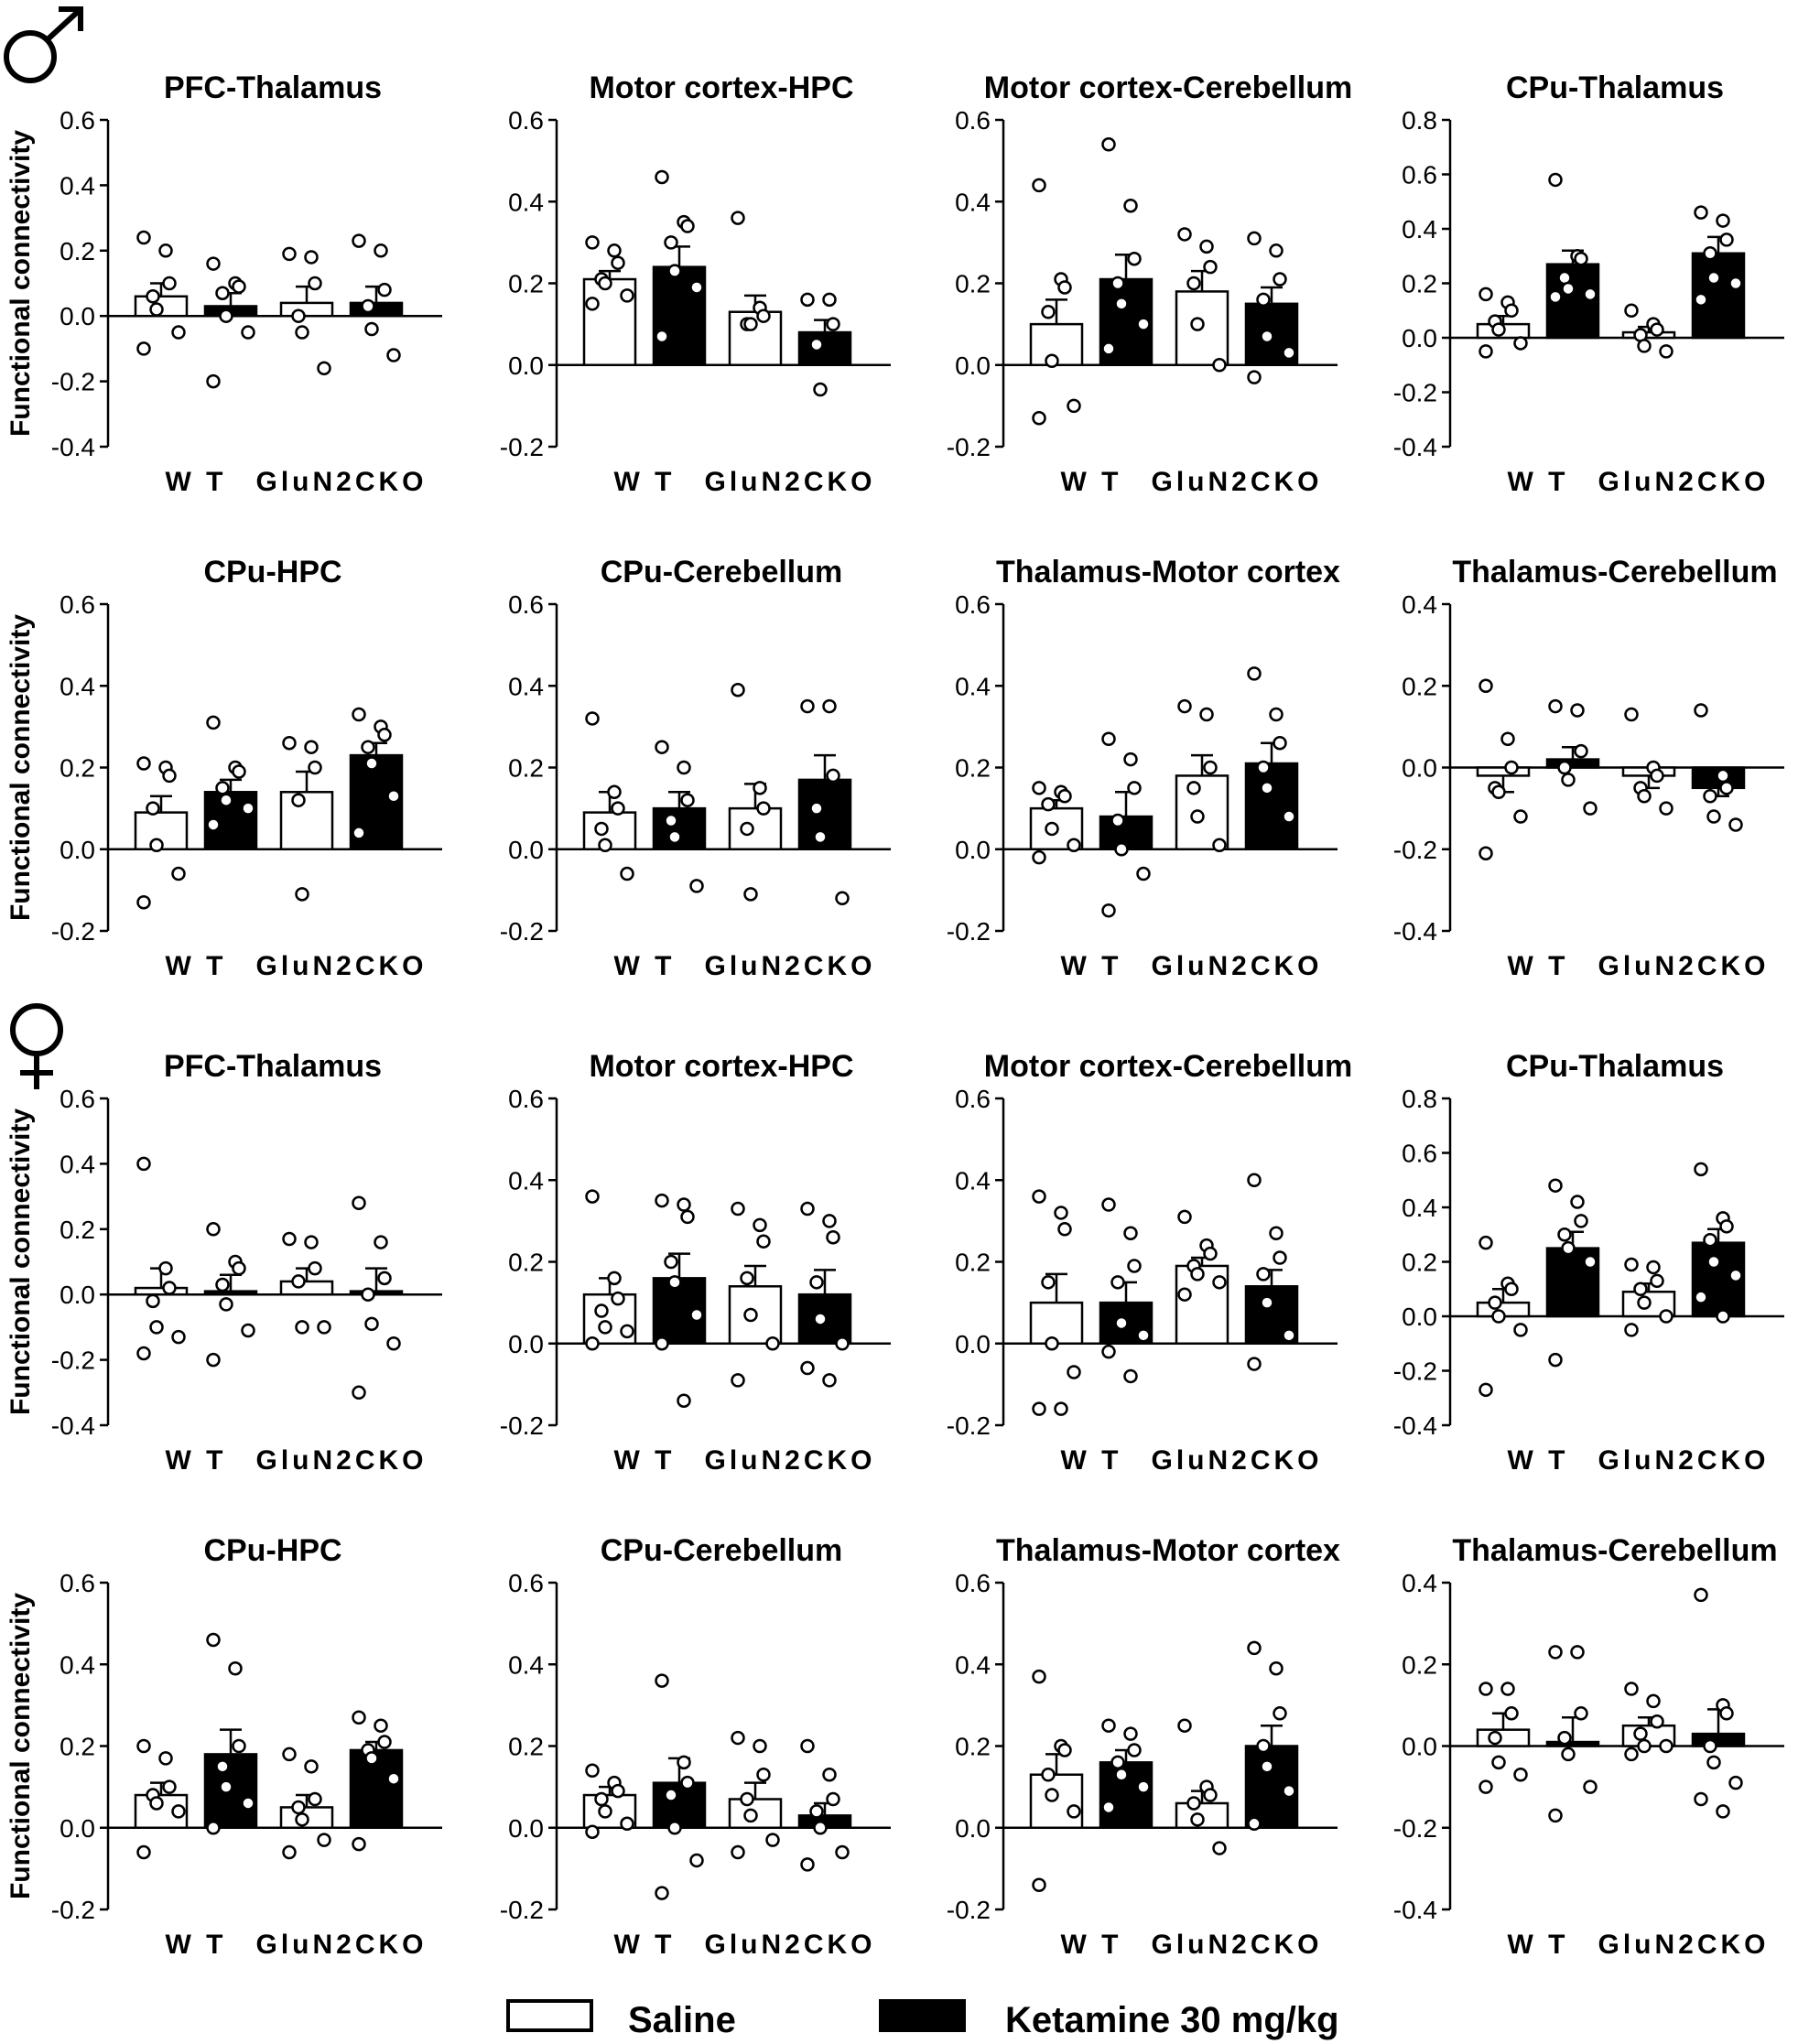  What do you see at coordinates (1168, 1550) in the screenshot?
I see `panel-title: Thalamus-Motor cortex` at bounding box center [1168, 1550].